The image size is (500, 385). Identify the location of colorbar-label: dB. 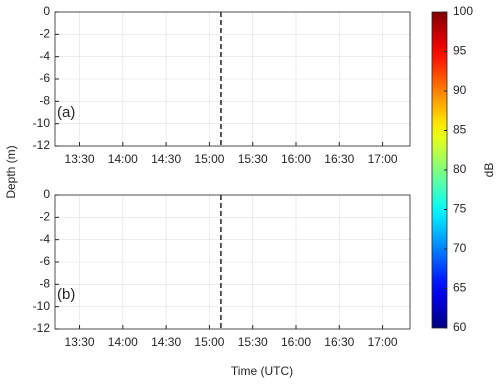
(489, 170).